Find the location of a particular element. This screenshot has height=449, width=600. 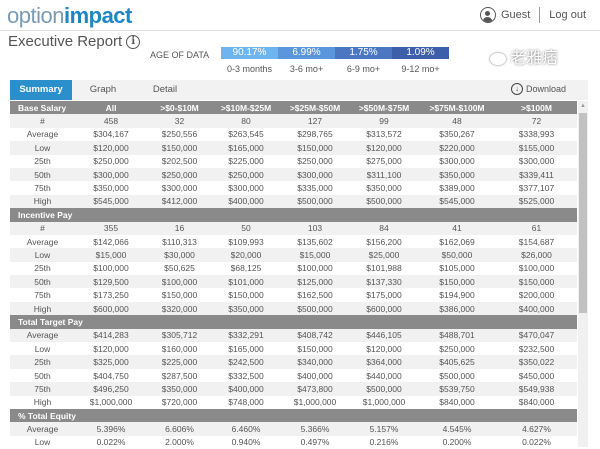

table-cell: 72 is located at coordinates (536, 121).